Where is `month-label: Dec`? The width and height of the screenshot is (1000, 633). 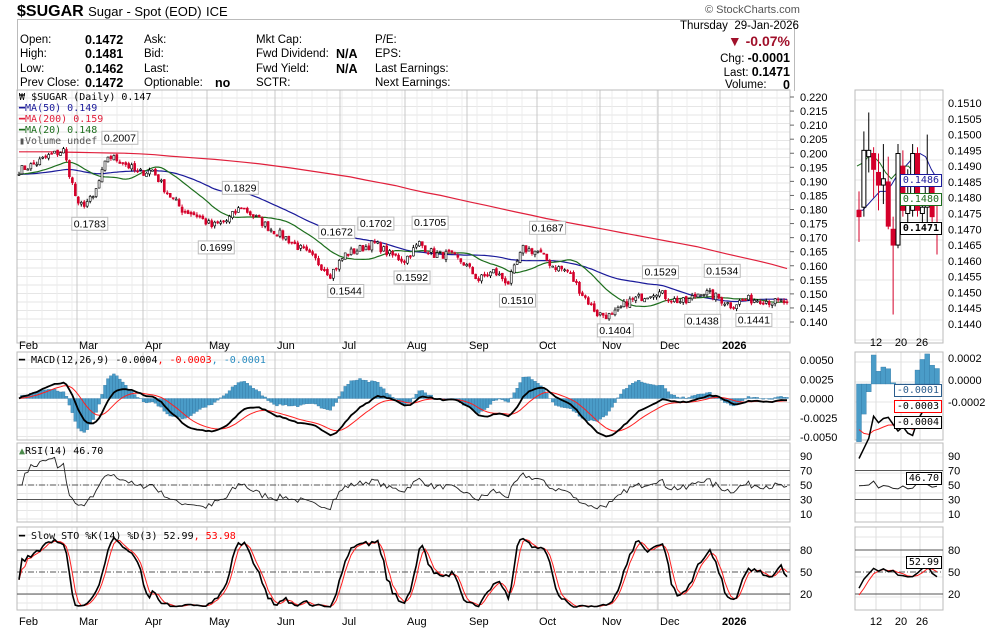
month-label: Dec is located at coordinates (670, 346).